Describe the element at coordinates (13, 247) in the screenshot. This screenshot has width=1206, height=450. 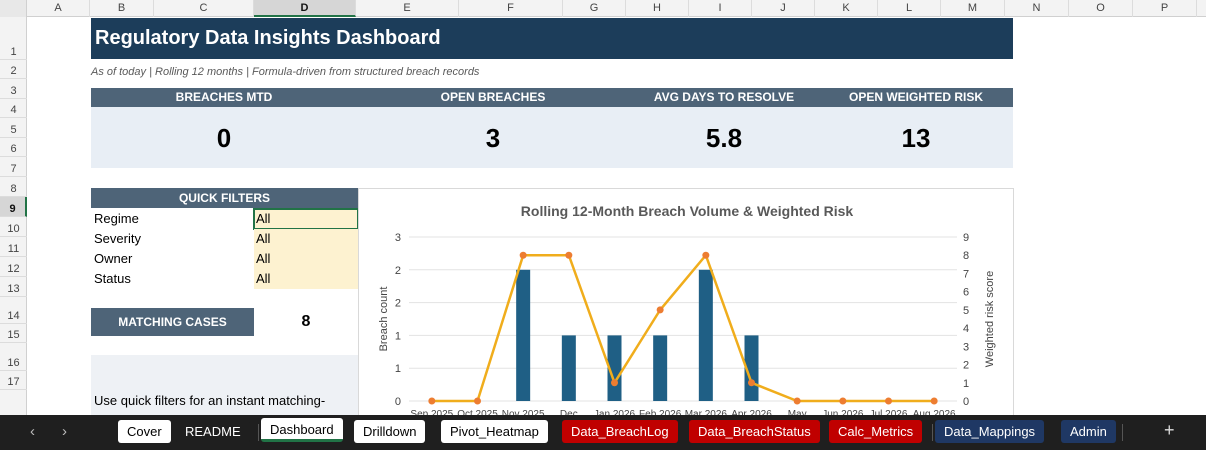
I see `row-header-11: 11` at that location.